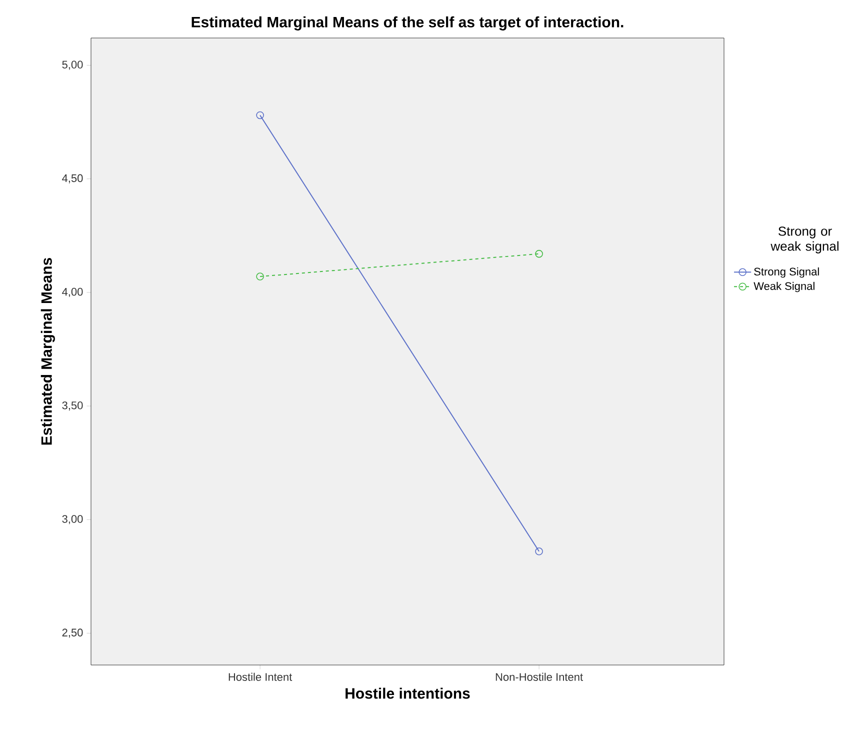  What do you see at coordinates (72, 519) in the screenshot?
I see `y-tick-label: 3,00` at bounding box center [72, 519].